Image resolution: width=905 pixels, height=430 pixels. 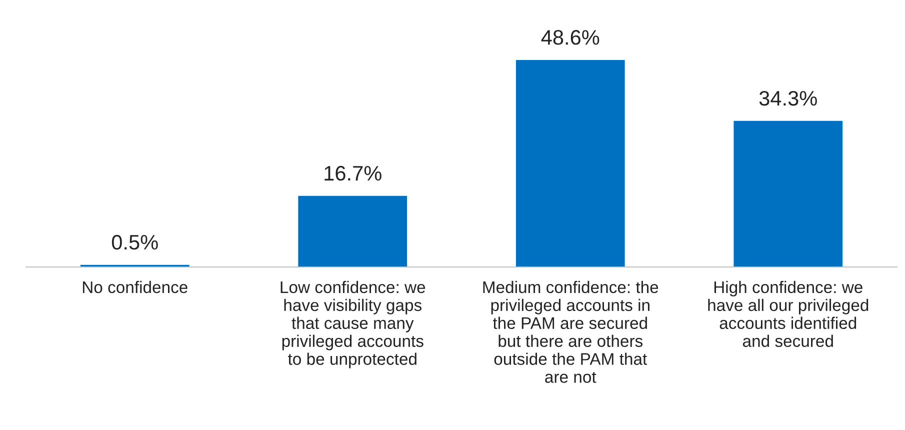 What do you see at coordinates (570, 331) in the screenshot?
I see `x-tick-label: Medium confidence: the privileged accounts in the PAM are secured but there are others outside the PAM that are not` at bounding box center [570, 331].